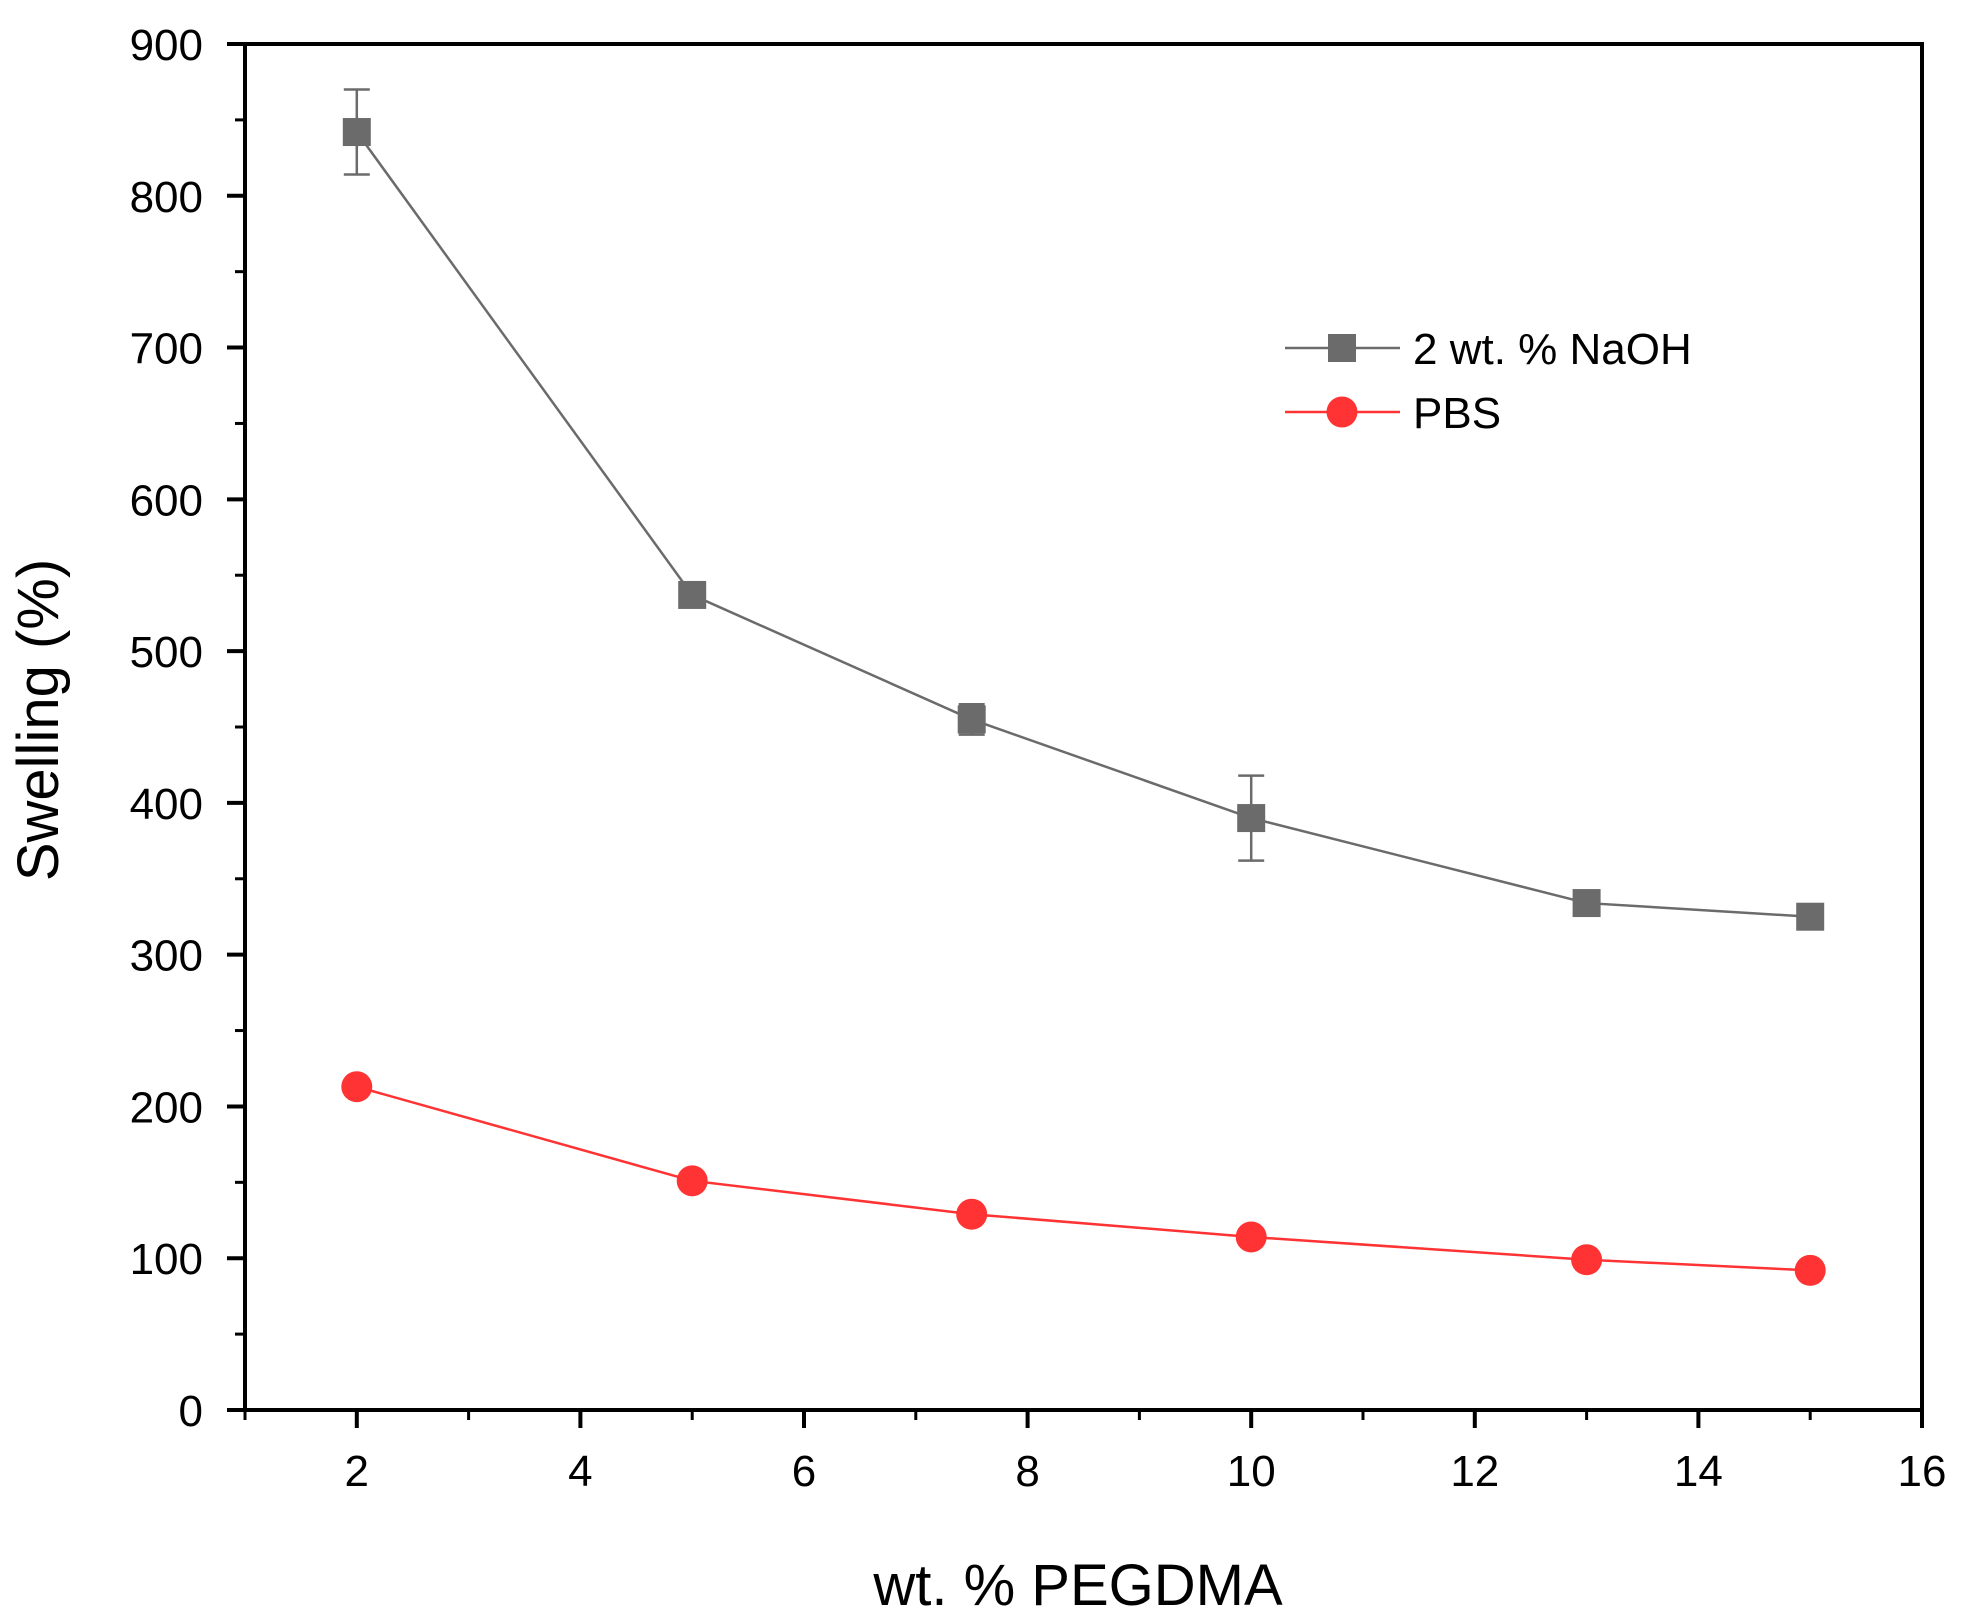  Describe the element at coordinates (166, 804) in the screenshot. I see `y-tick-label: 400` at that location.